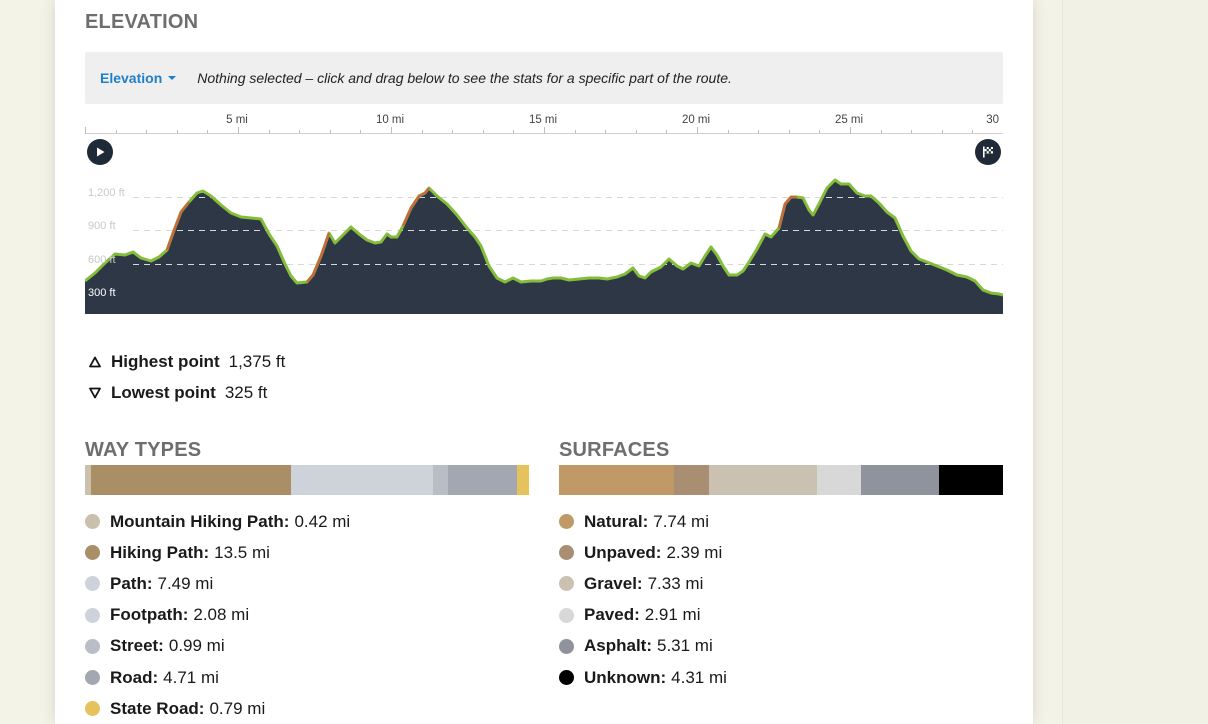 This screenshot has height=724, width=1208. Describe the element at coordinates (696, 120) in the screenshot. I see `distance-label: 20 mi` at that location.